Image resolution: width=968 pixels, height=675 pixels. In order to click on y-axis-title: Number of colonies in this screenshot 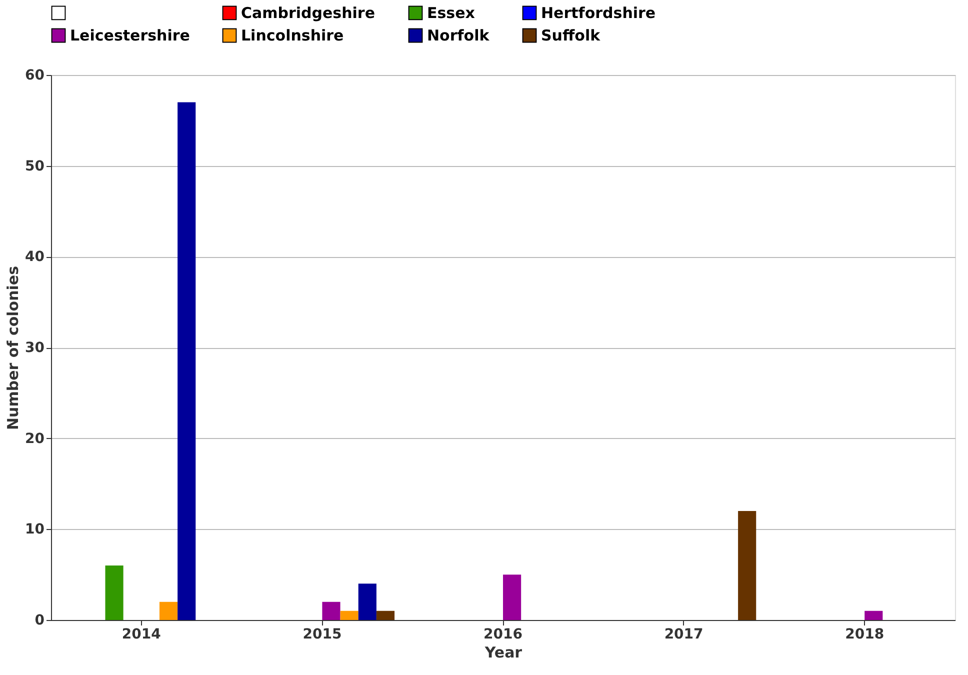, I will do `click(13, 348)`.